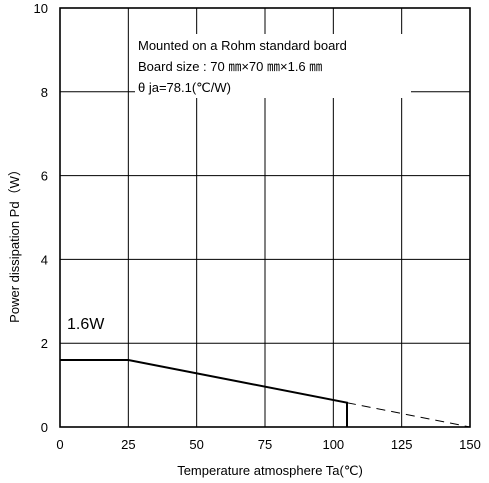  I want to click on x-tick-label: 25, so click(128, 444).